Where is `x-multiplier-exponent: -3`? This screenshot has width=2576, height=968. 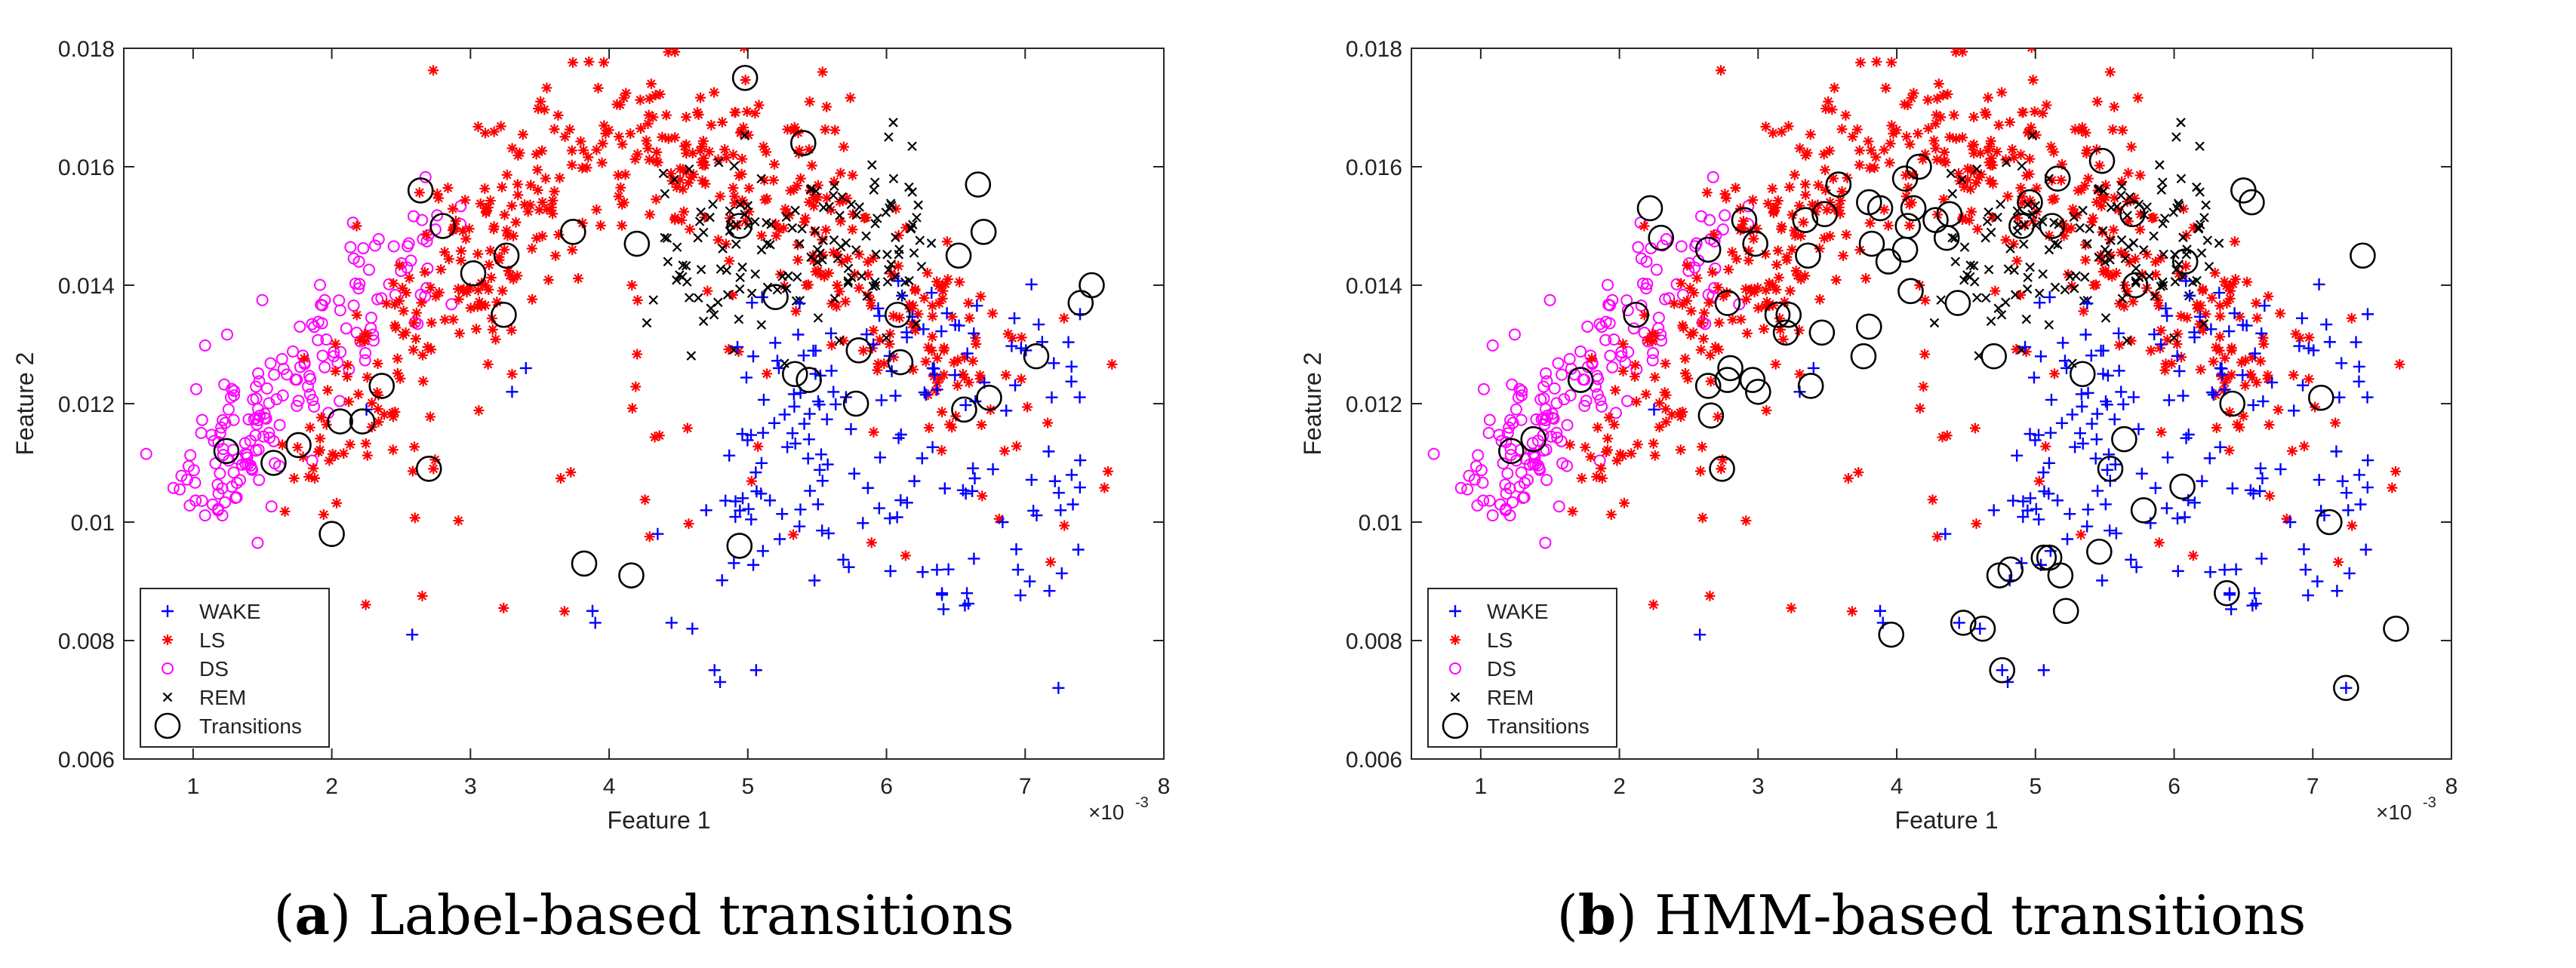 x-multiplier-exponent: -3 is located at coordinates (1142, 802).